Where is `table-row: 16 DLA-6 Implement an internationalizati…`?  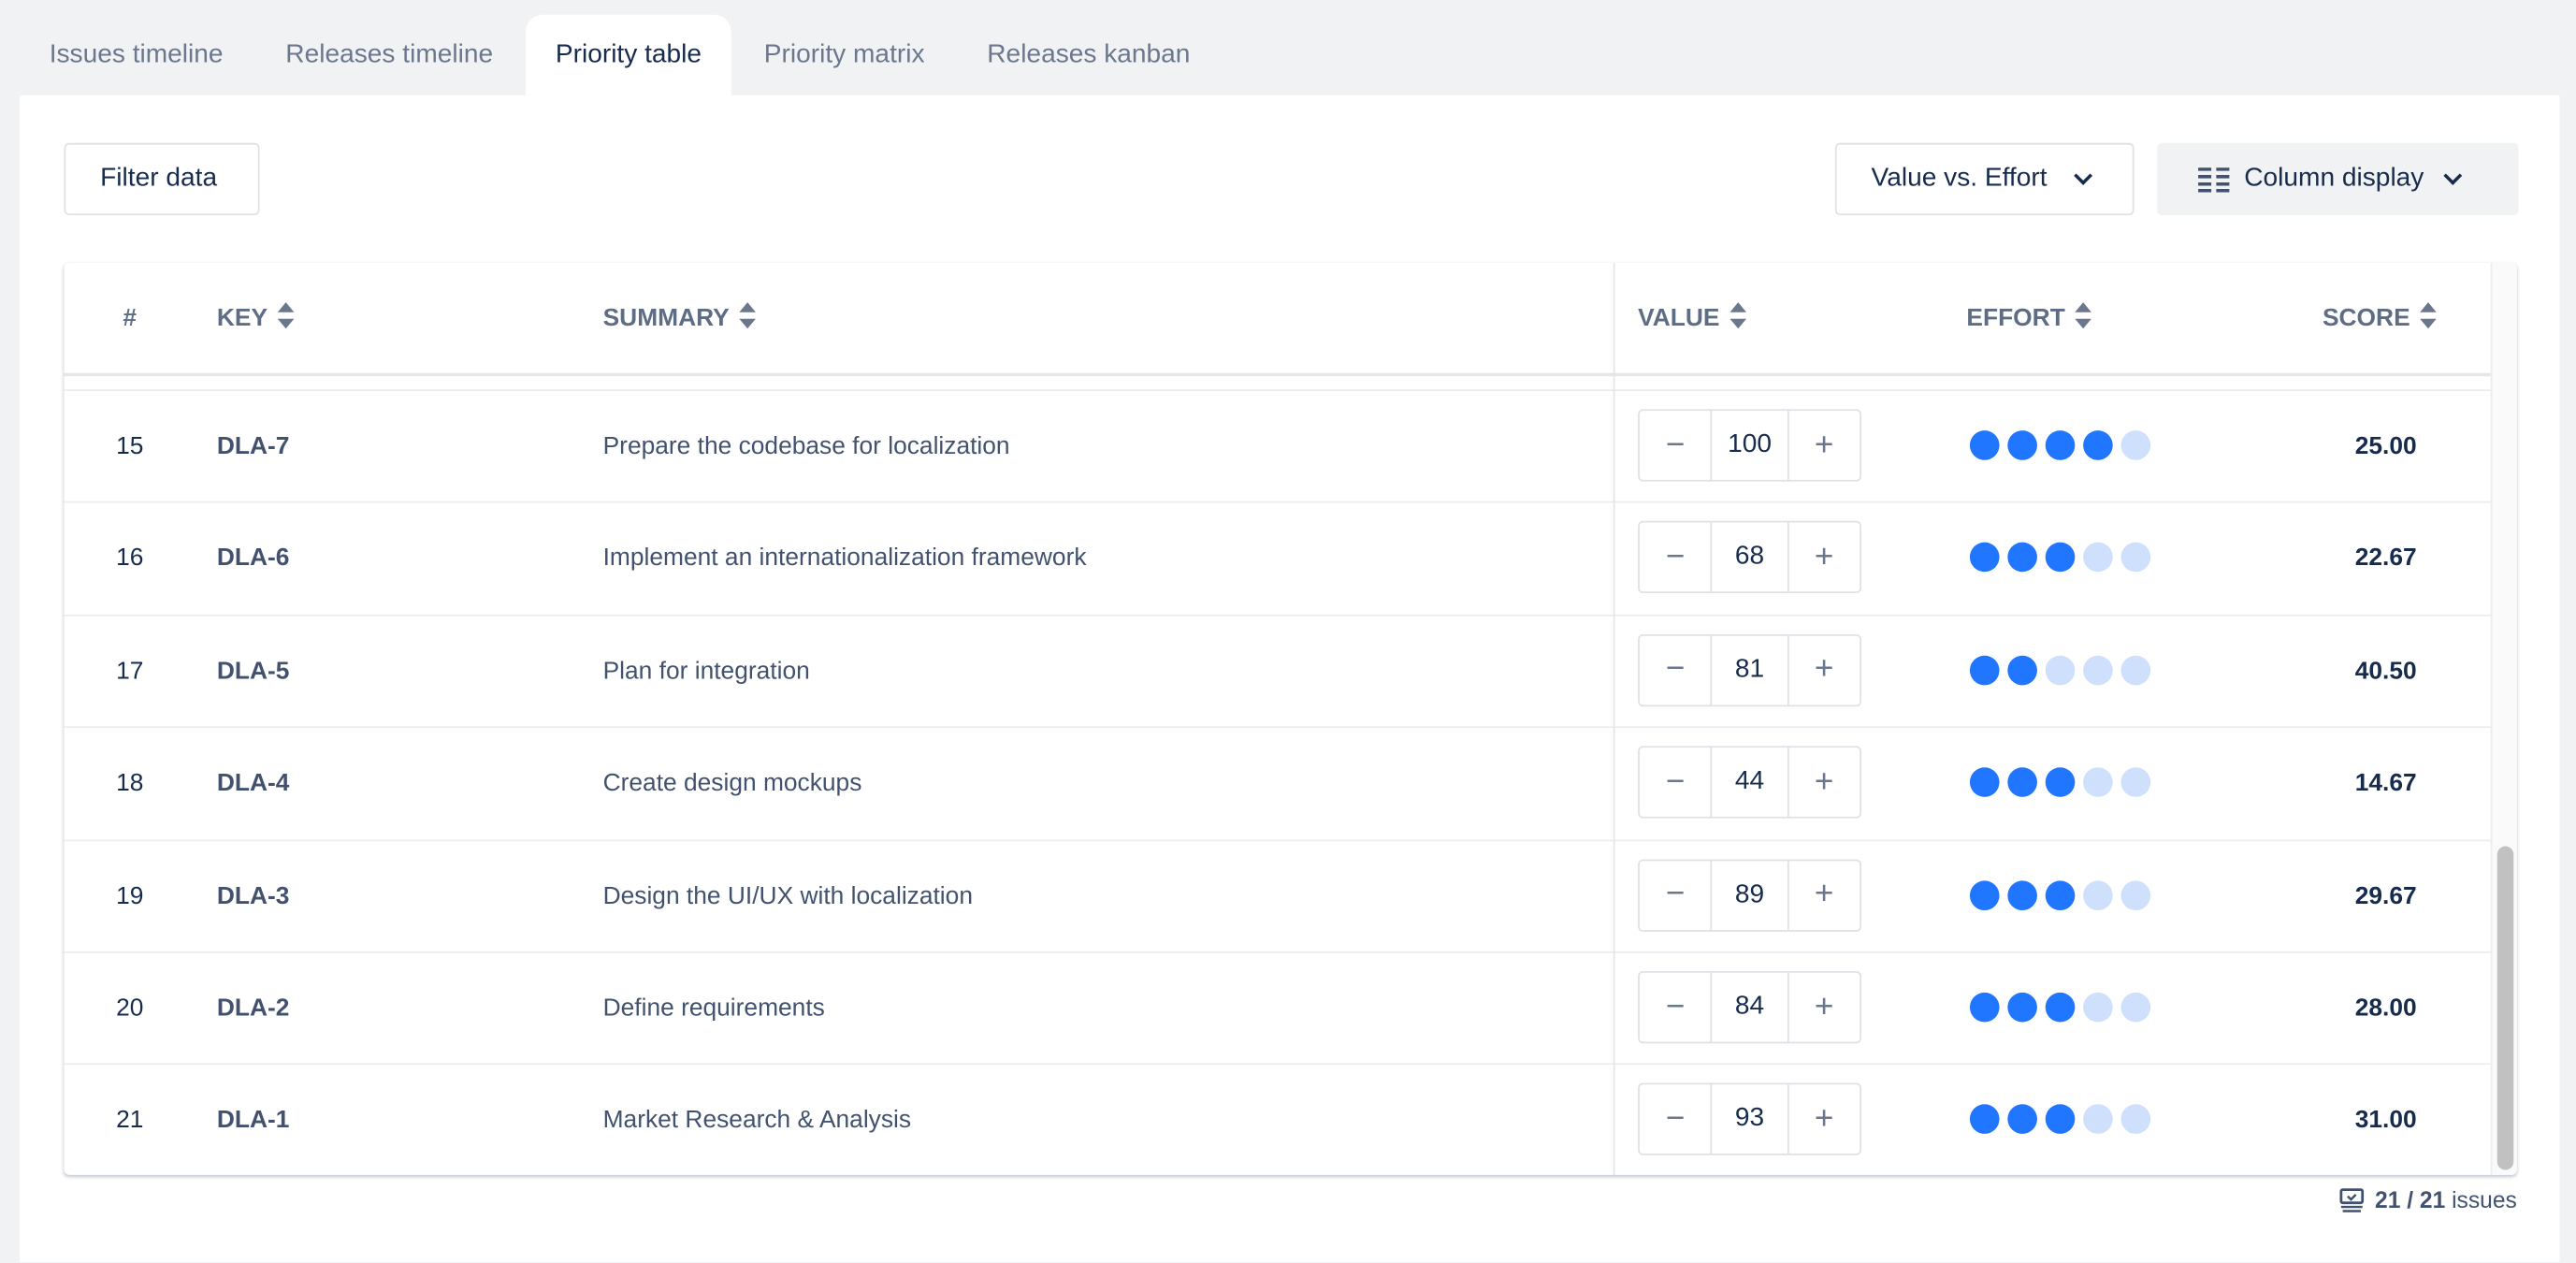 table-row: 16 DLA-6 Implement an internationalizati… is located at coordinates (1278, 557).